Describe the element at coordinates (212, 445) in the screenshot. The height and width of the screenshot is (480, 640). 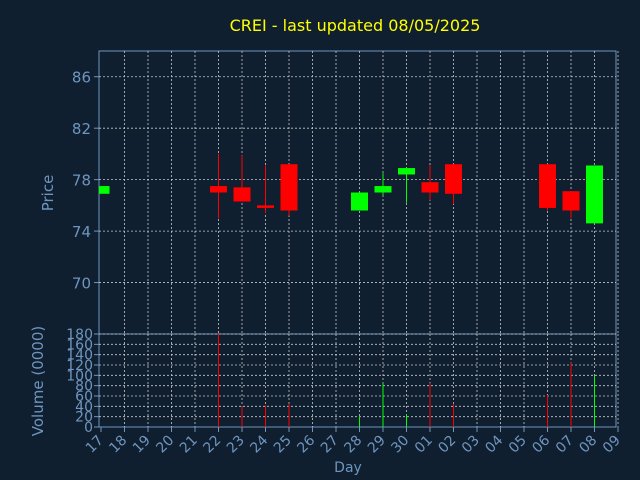
I see `date-tick-label: 22` at that location.